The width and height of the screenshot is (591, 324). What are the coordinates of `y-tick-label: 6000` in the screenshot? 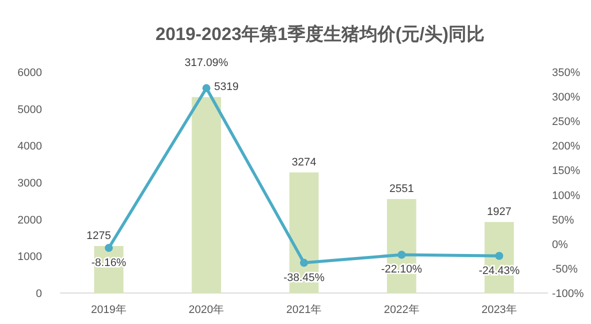 It's located at (30, 73).